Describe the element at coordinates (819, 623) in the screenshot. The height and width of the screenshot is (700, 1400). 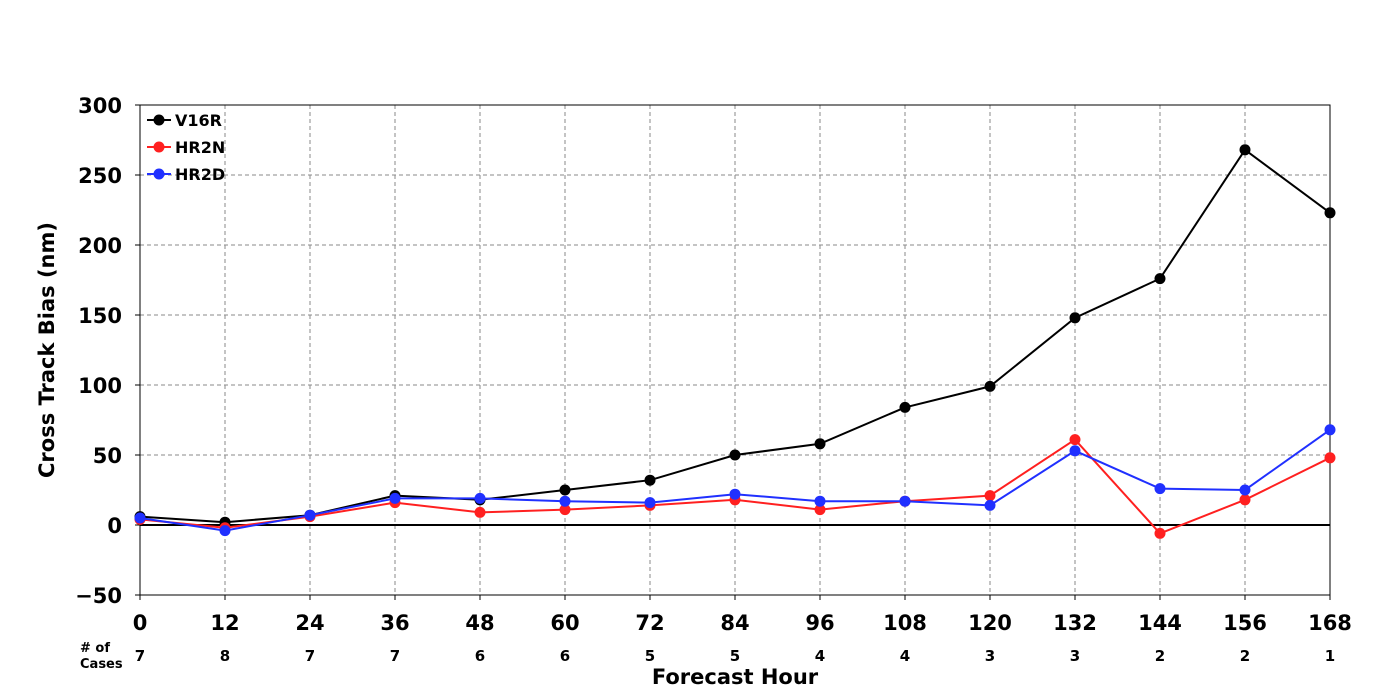
I see `x-tick-label: 96` at that location.